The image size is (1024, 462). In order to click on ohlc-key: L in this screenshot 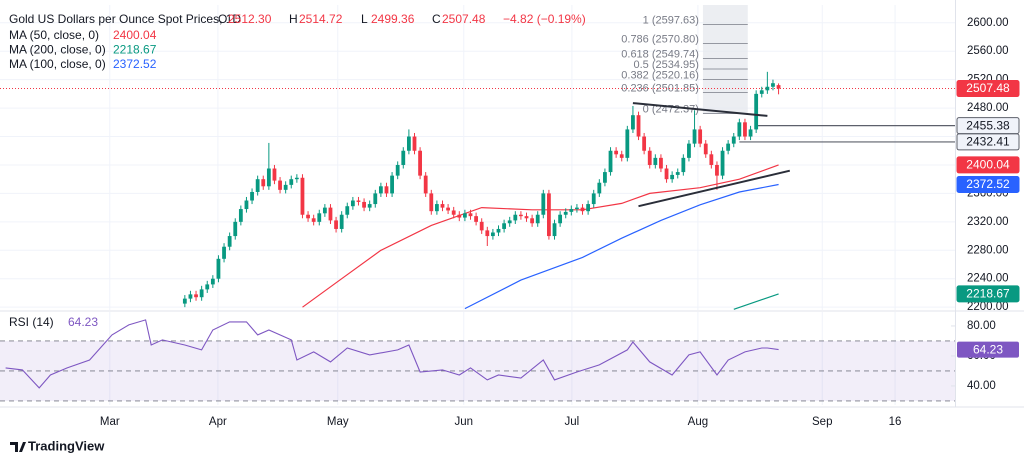, I will do `click(364, 19)`.